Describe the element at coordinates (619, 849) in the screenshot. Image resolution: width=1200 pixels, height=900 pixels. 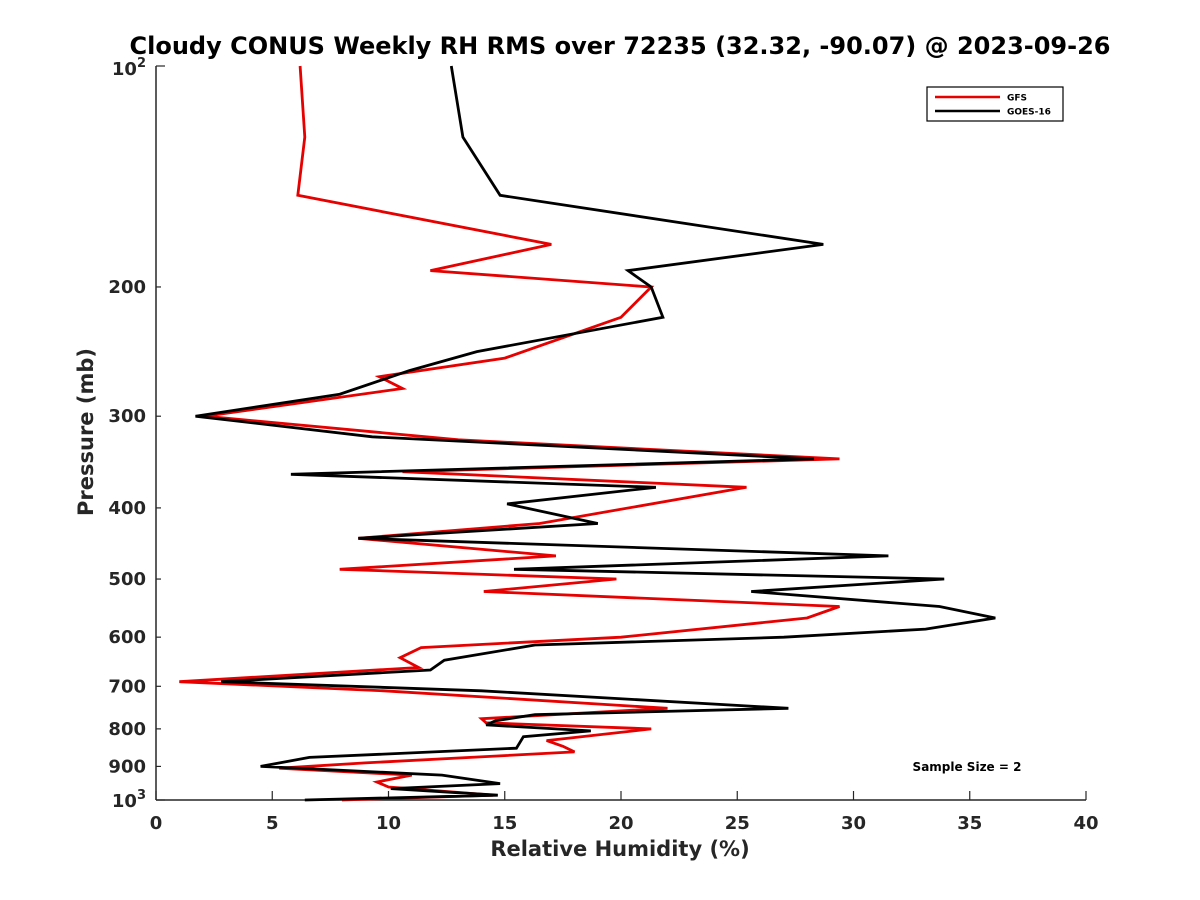
I see `x-axis-label: Relative Humidity (%)` at that location.